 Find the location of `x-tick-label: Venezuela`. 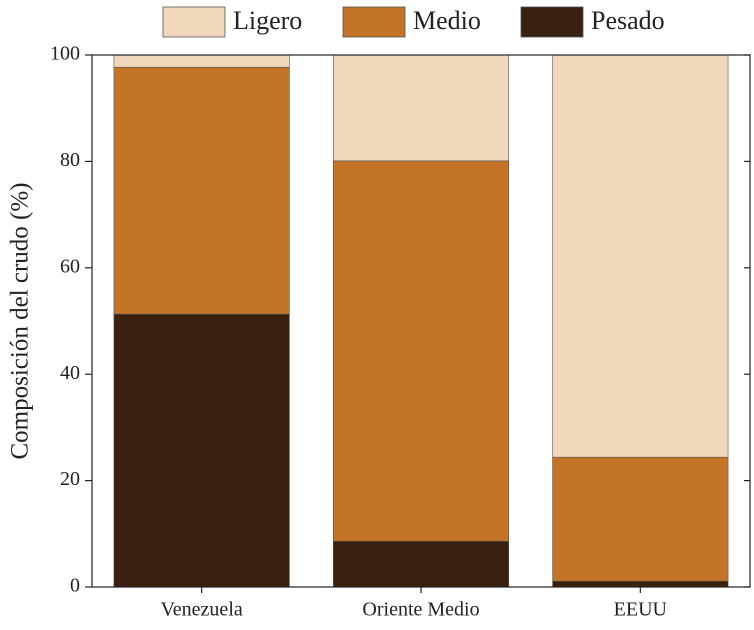

x-tick-label: Venezuela is located at coordinates (202, 610).